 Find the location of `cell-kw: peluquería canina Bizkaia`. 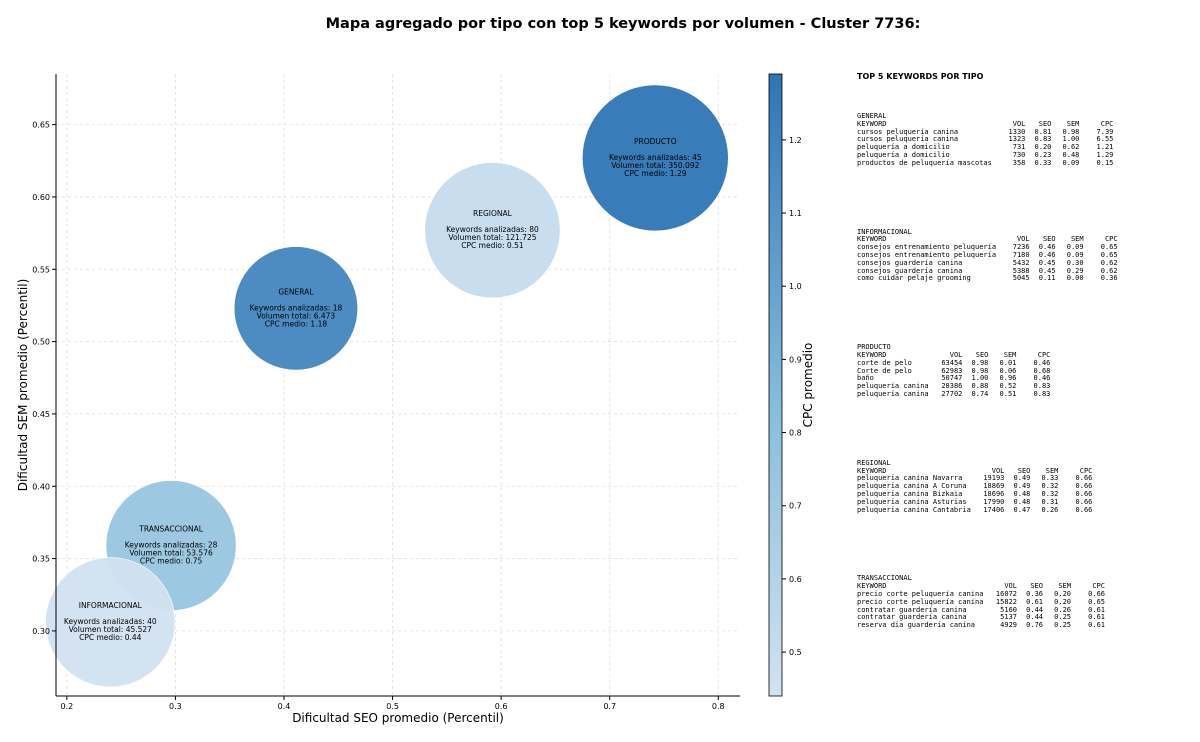

cell-kw: peluquería canina Bizkaia is located at coordinates (910, 493).